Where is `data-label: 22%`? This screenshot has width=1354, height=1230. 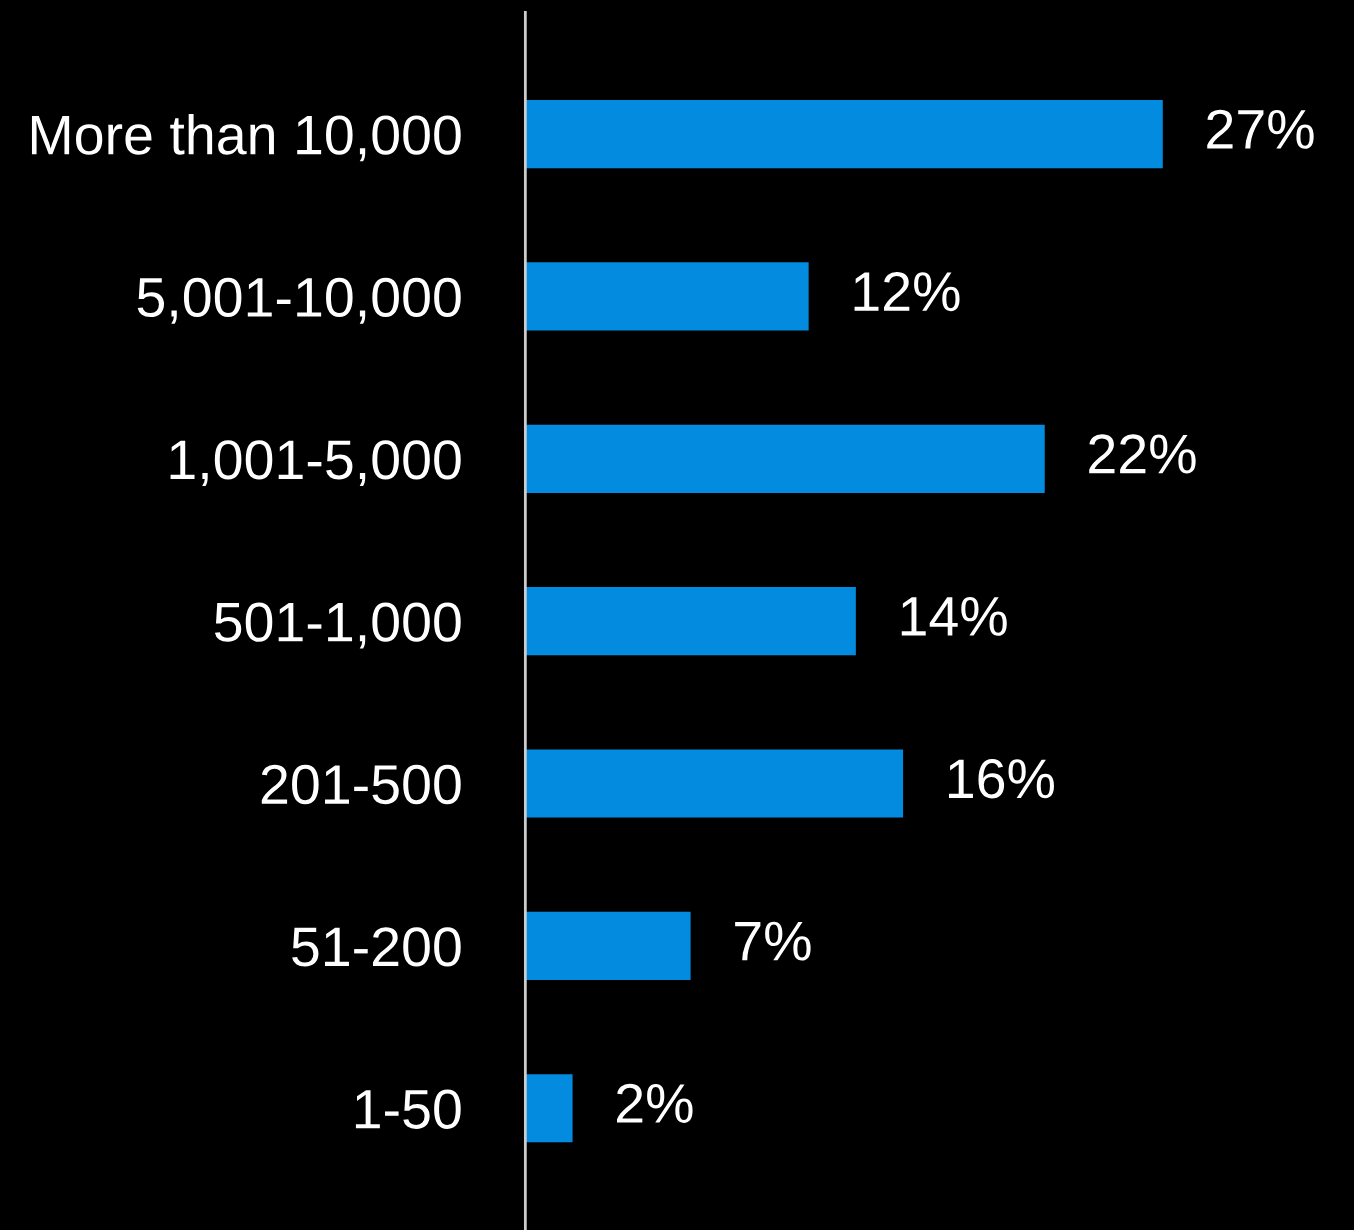 data-label: 22% is located at coordinates (1142, 454).